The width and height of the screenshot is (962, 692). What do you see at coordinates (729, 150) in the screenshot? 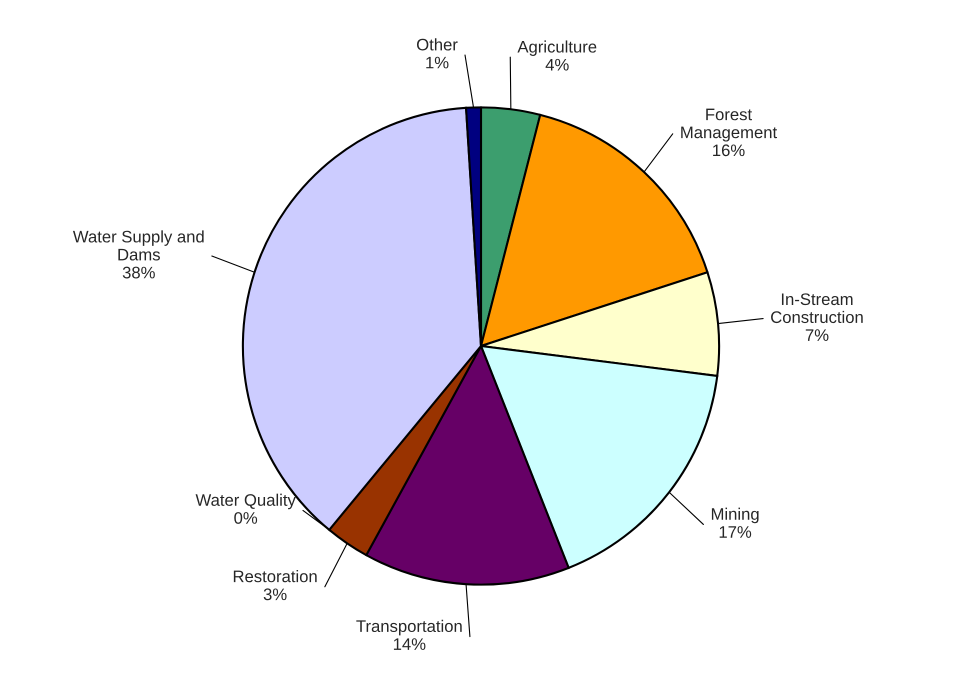
I see `data-label: 16%` at bounding box center [729, 150].